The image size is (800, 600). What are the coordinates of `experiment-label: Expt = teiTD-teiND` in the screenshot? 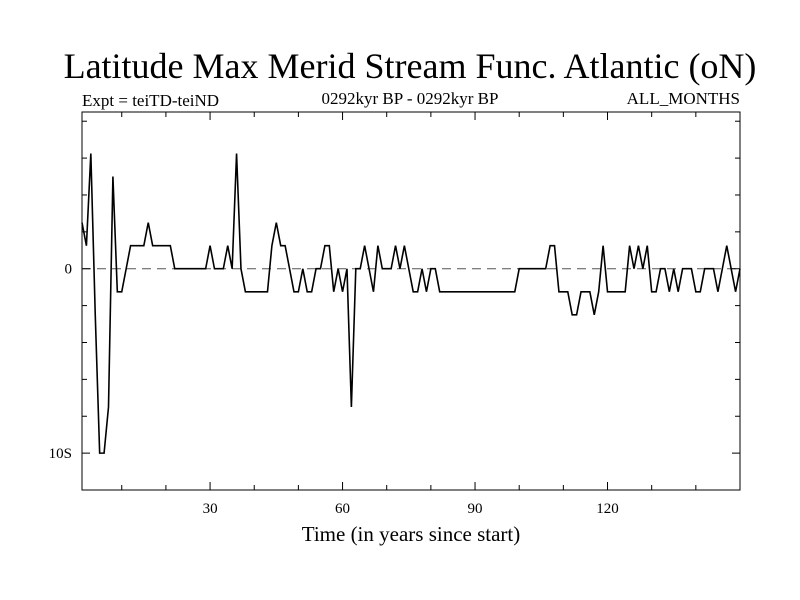 It's located at (150, 100).